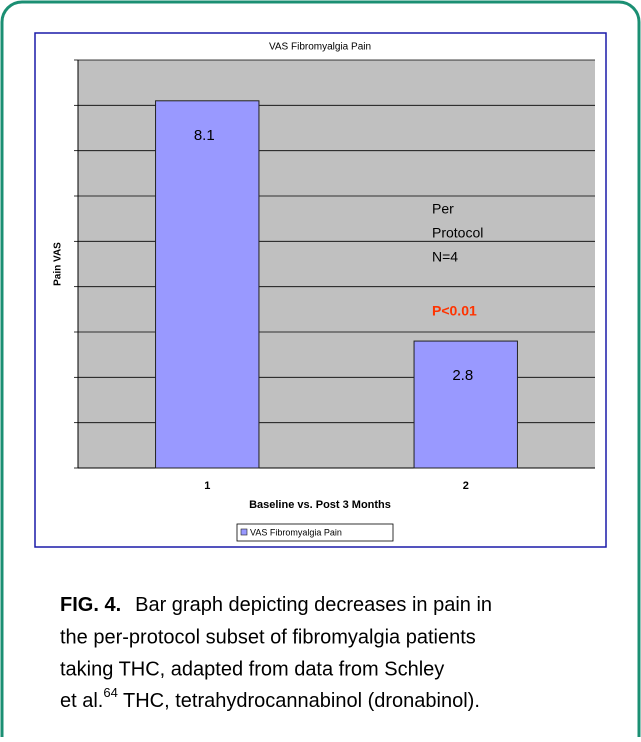  What do you see at coordinates (81, 701) in the screenshot?
I see `caption-text: et al.` at bounding box center [81, 701].